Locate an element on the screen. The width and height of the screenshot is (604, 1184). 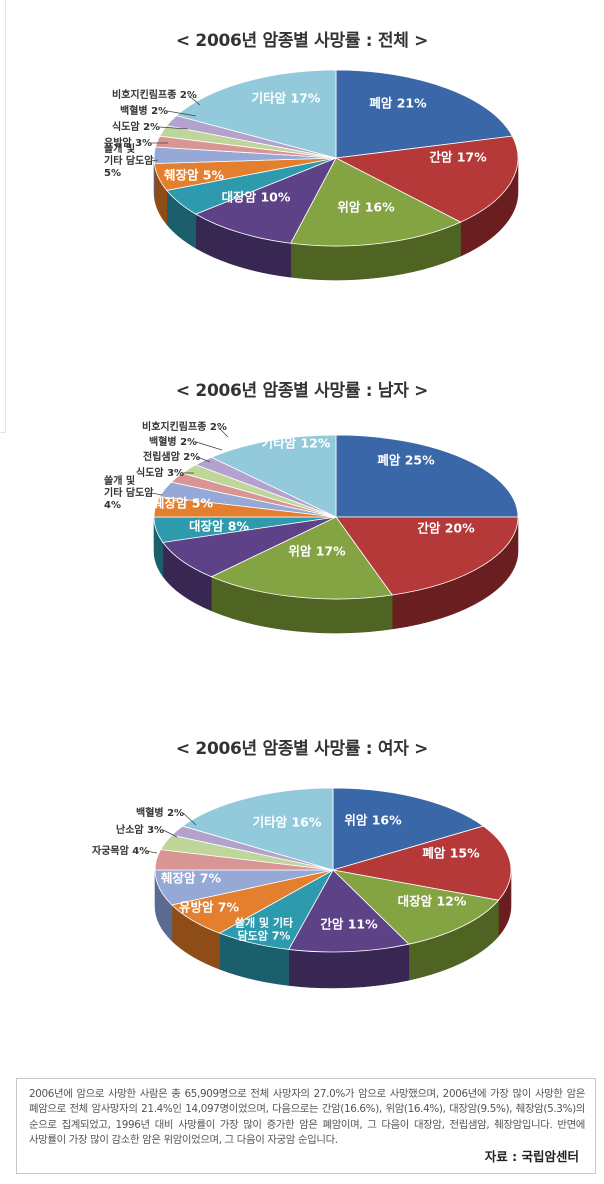
slice-label: 쓸개 및 기타 is located at coordinates (264, 923).